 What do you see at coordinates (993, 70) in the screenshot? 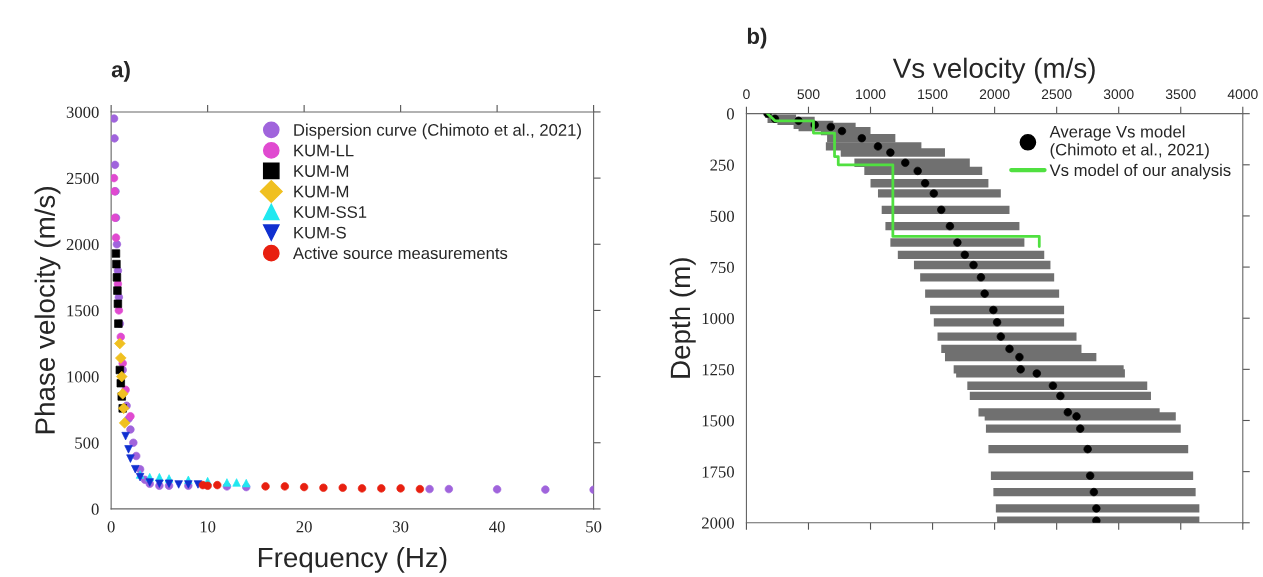
I see `x-axis-title: Vs velocity (m/s)` at bounding box center [993, 70].